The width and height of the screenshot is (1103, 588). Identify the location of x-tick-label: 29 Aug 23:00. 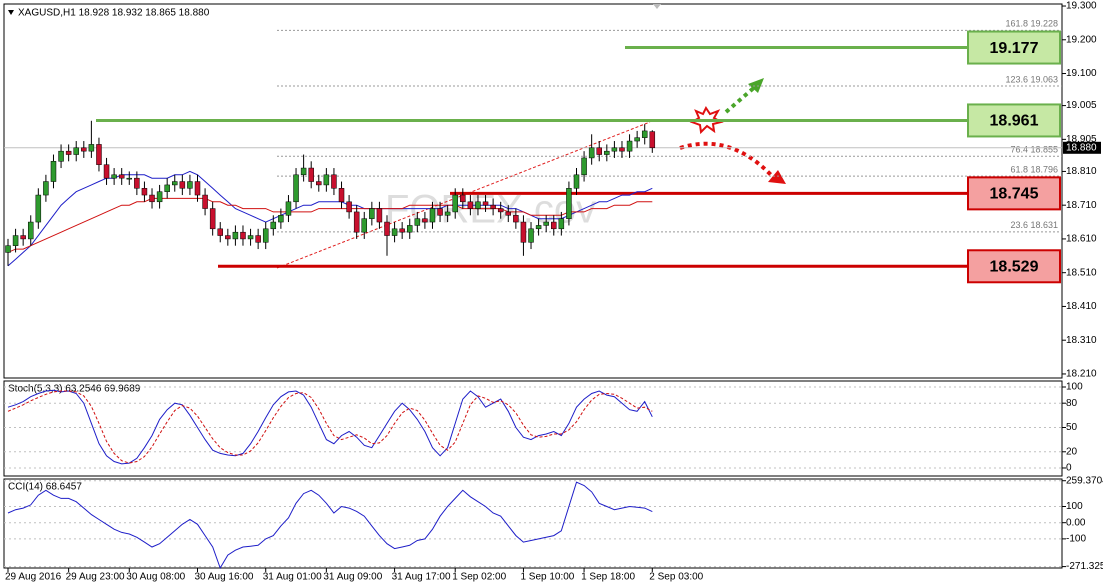
(95, 577).